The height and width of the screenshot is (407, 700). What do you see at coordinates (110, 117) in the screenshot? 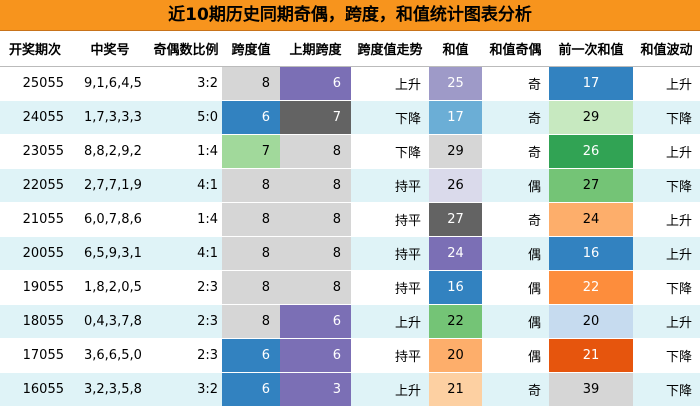
I see `numbers-cell: 1,7,3,3,3` at bounding box center [110, 117].